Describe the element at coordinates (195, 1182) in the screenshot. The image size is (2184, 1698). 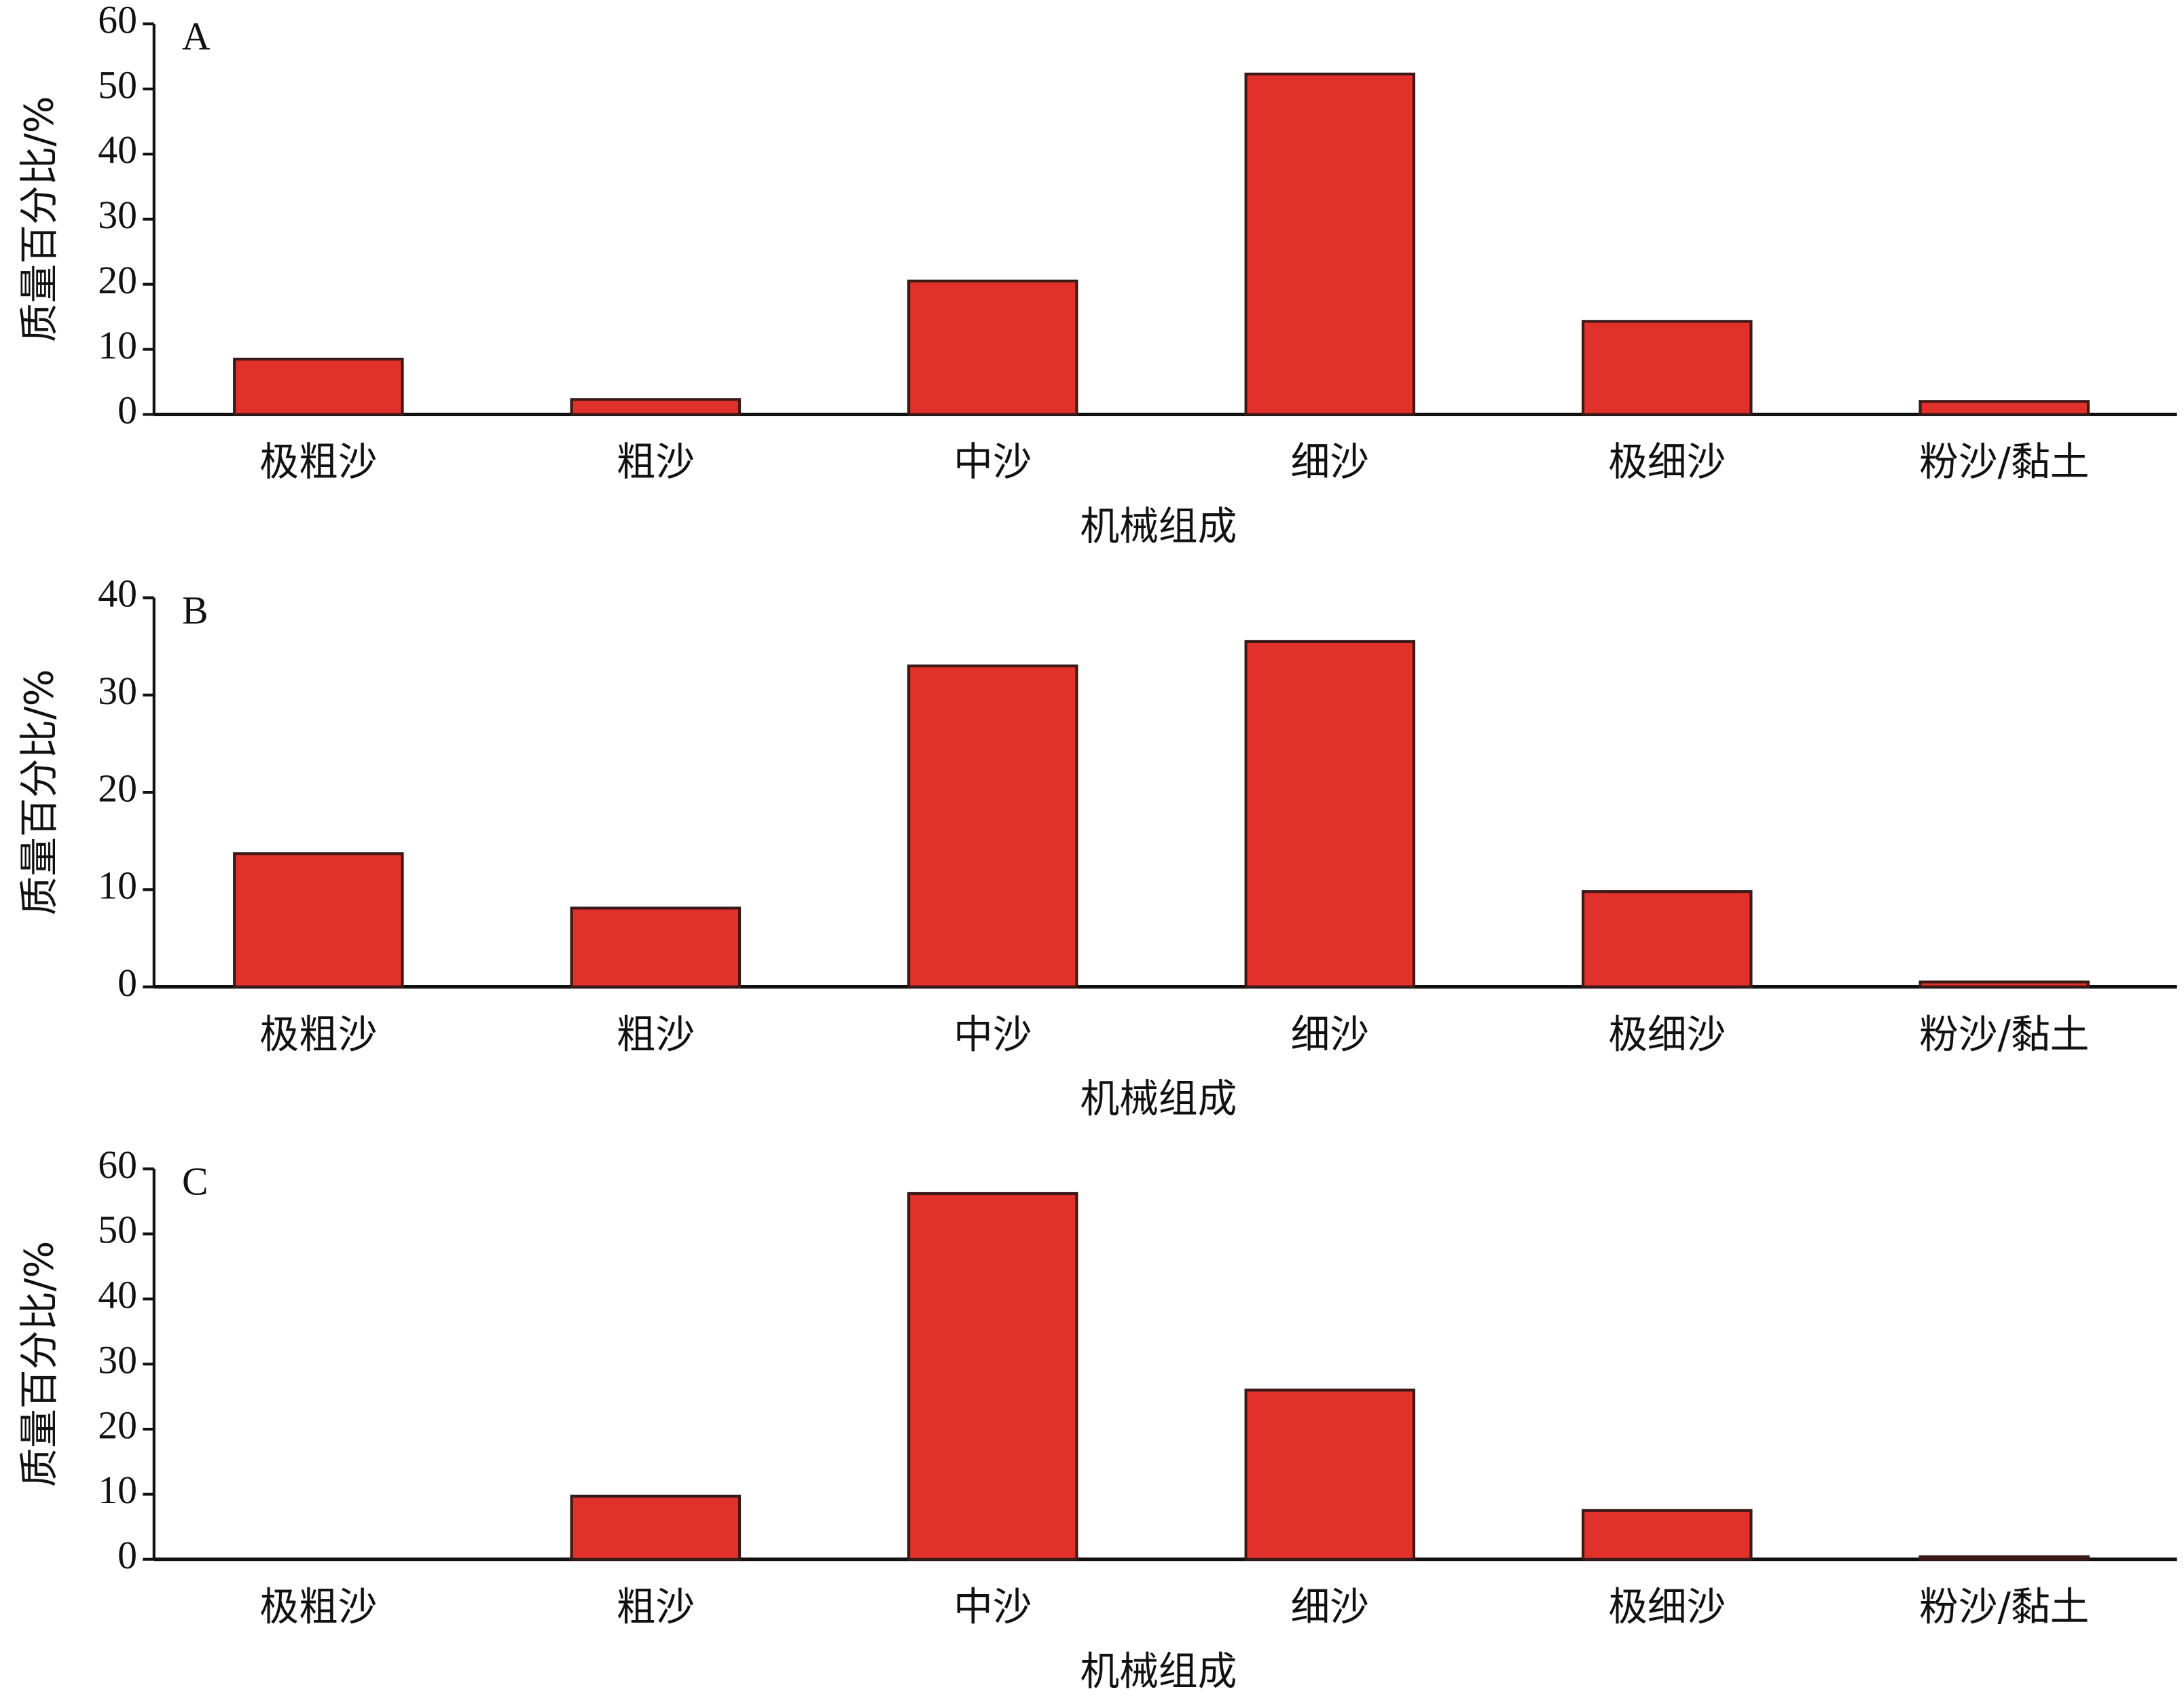
I see `panel-label: C` at that location.